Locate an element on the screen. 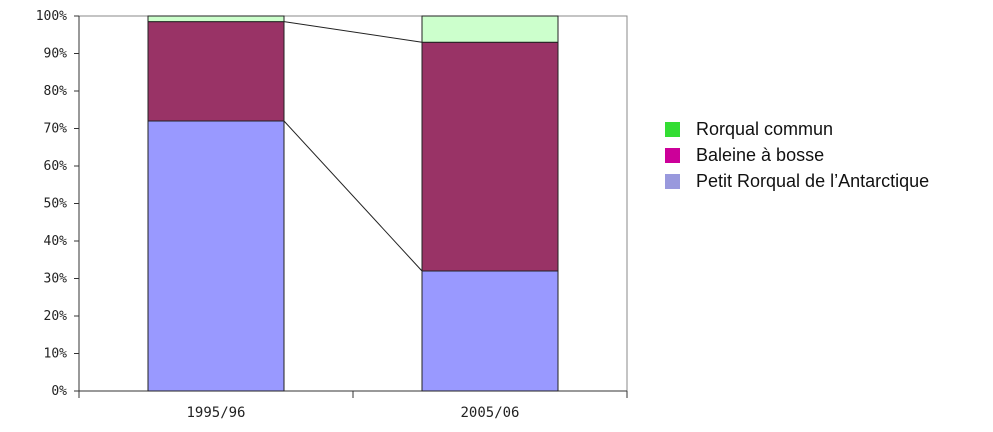 This screenshot has width=993, height=432. x-tick-label: 2005/06 is located at coordinates (489, 413).